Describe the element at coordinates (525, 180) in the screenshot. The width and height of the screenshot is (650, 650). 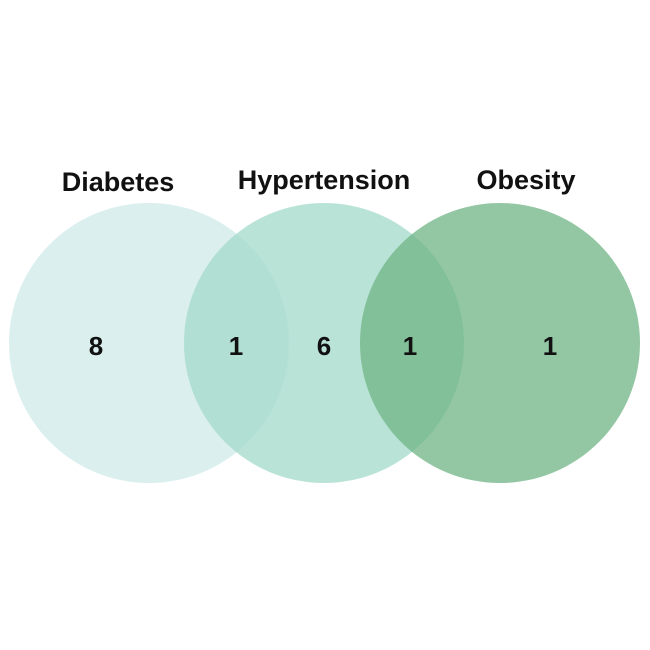
I see `label-obesity: Obesity` at that location.